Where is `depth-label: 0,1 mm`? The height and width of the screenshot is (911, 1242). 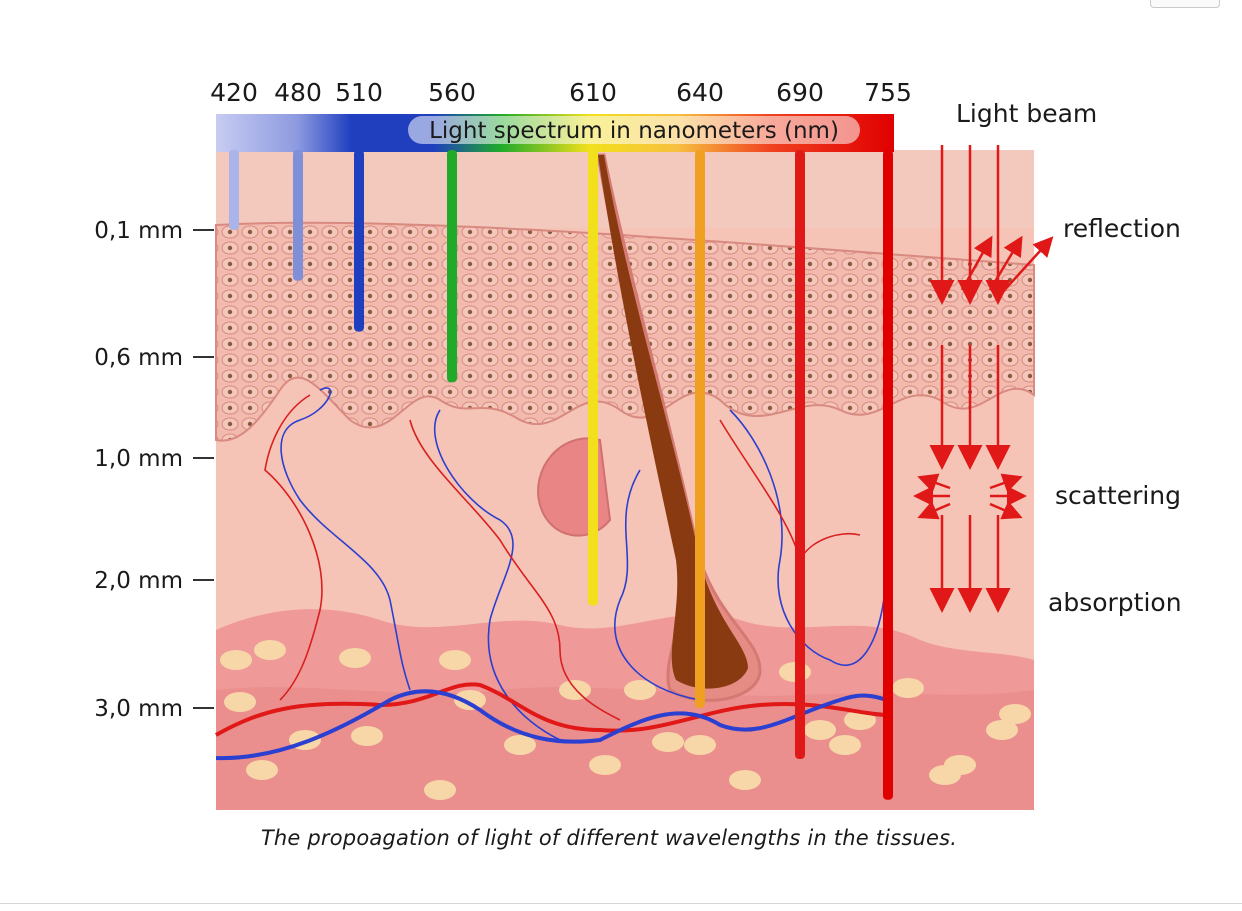 depth-label: 0,1 mm is located at coordinates (138, 231).